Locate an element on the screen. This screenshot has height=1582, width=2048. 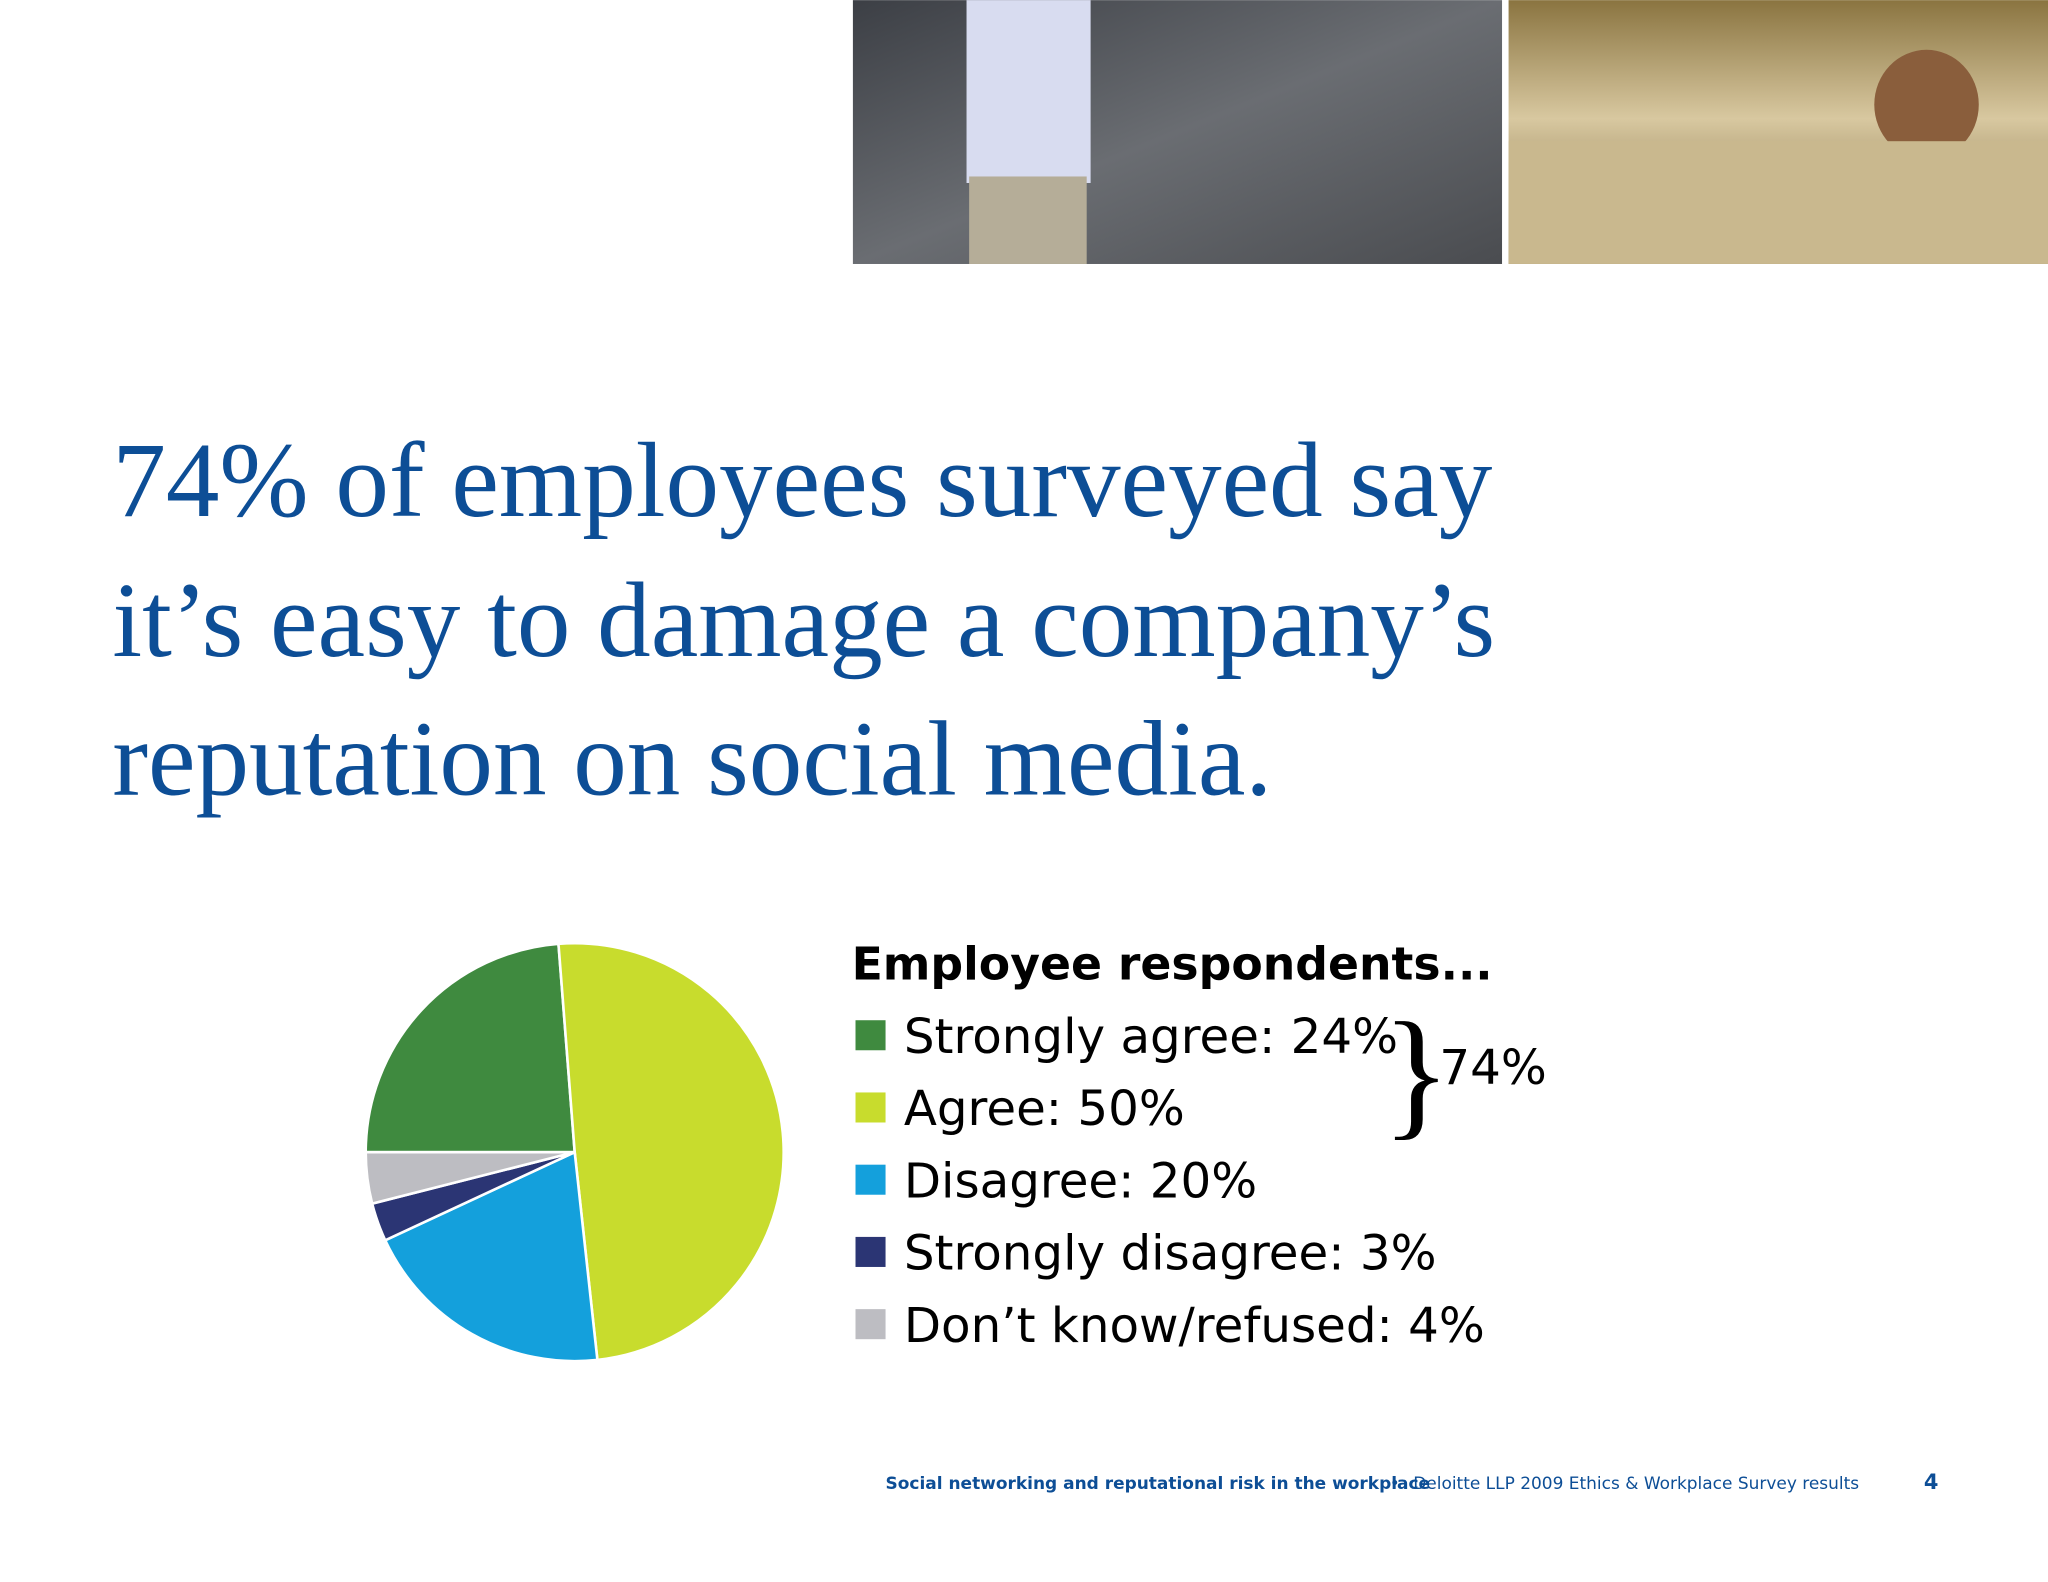
legend-label: Agree: 50% is located at coordinates (1044, 1109).